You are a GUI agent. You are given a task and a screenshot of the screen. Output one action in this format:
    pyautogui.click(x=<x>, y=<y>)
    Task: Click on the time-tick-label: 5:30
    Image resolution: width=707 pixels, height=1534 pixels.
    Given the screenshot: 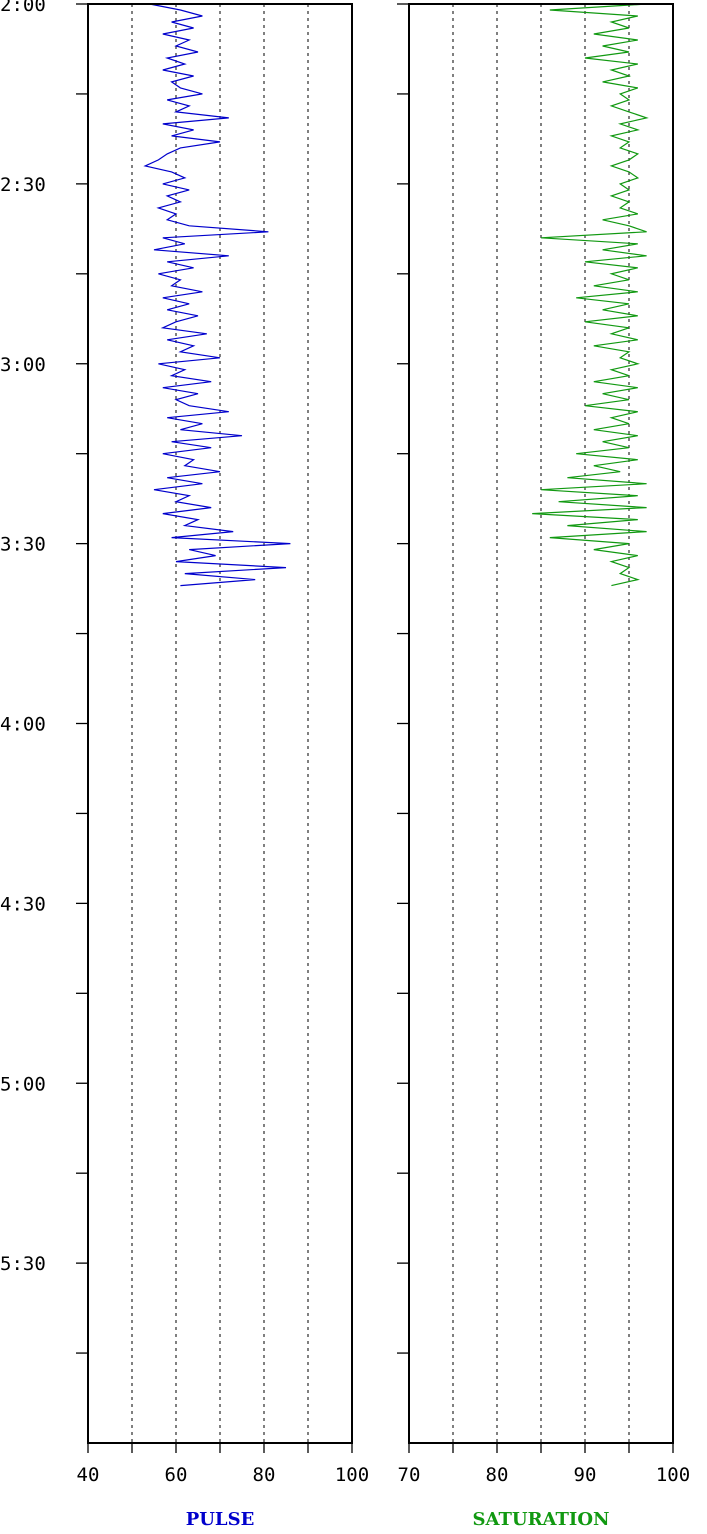 What is the action you would take?
    pyautogui.click(x=23, y=1264)
    